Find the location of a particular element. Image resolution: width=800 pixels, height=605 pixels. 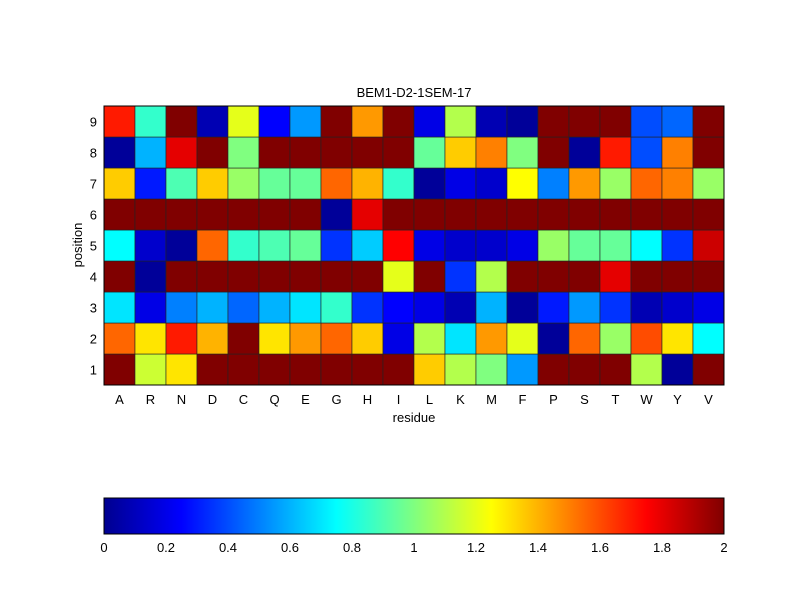

heatmap-cell-6-A is located at coordinates (119, 214).